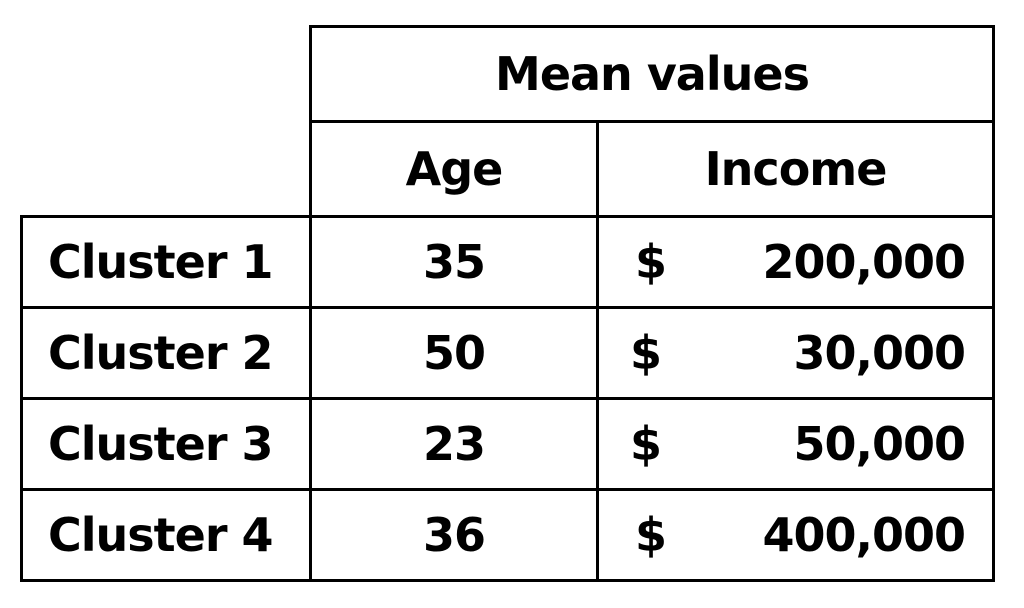  What do you see at coordinates (646, 444) in the screenshot?
I see `row-currency-cluster-3: $` at bounding box center [646, 444].